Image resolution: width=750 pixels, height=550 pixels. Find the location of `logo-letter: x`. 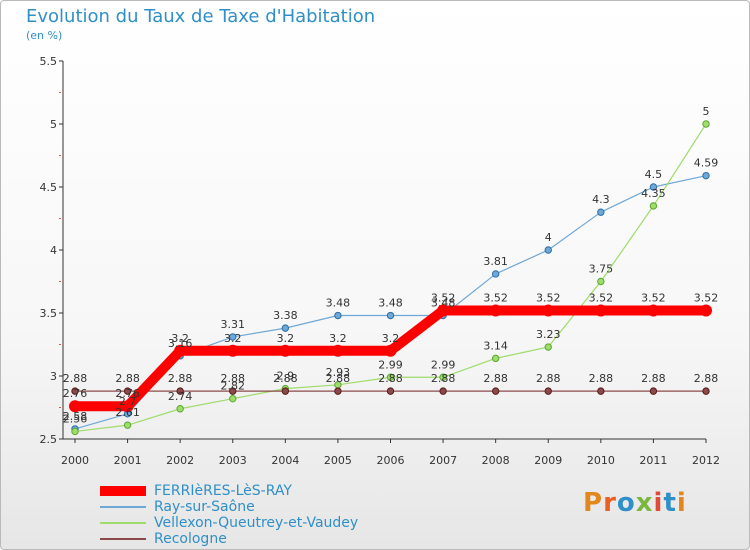

logo-letter: x is located at coordinates (644, 503).